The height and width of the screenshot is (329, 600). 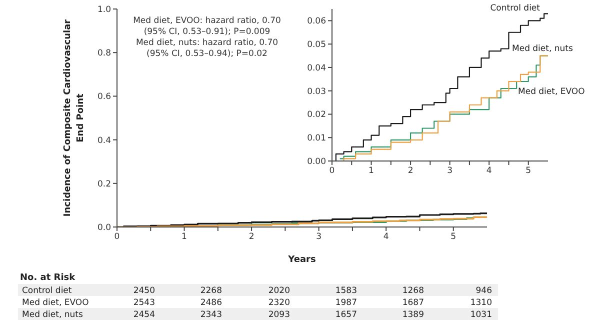 What do you see at coordinates (301, 260) in the screenshot?
I see `x-axis-title: Years` at bounding box center [301, 260].